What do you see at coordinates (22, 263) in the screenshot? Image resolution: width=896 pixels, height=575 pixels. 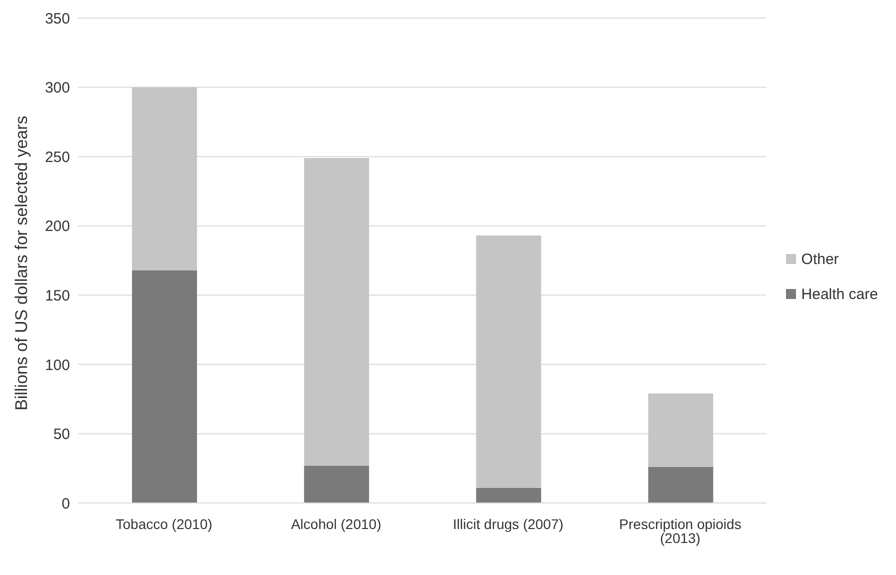 I see `y-axis-title: Billions of US dollars for selected years` at bounding box center [22, 263].